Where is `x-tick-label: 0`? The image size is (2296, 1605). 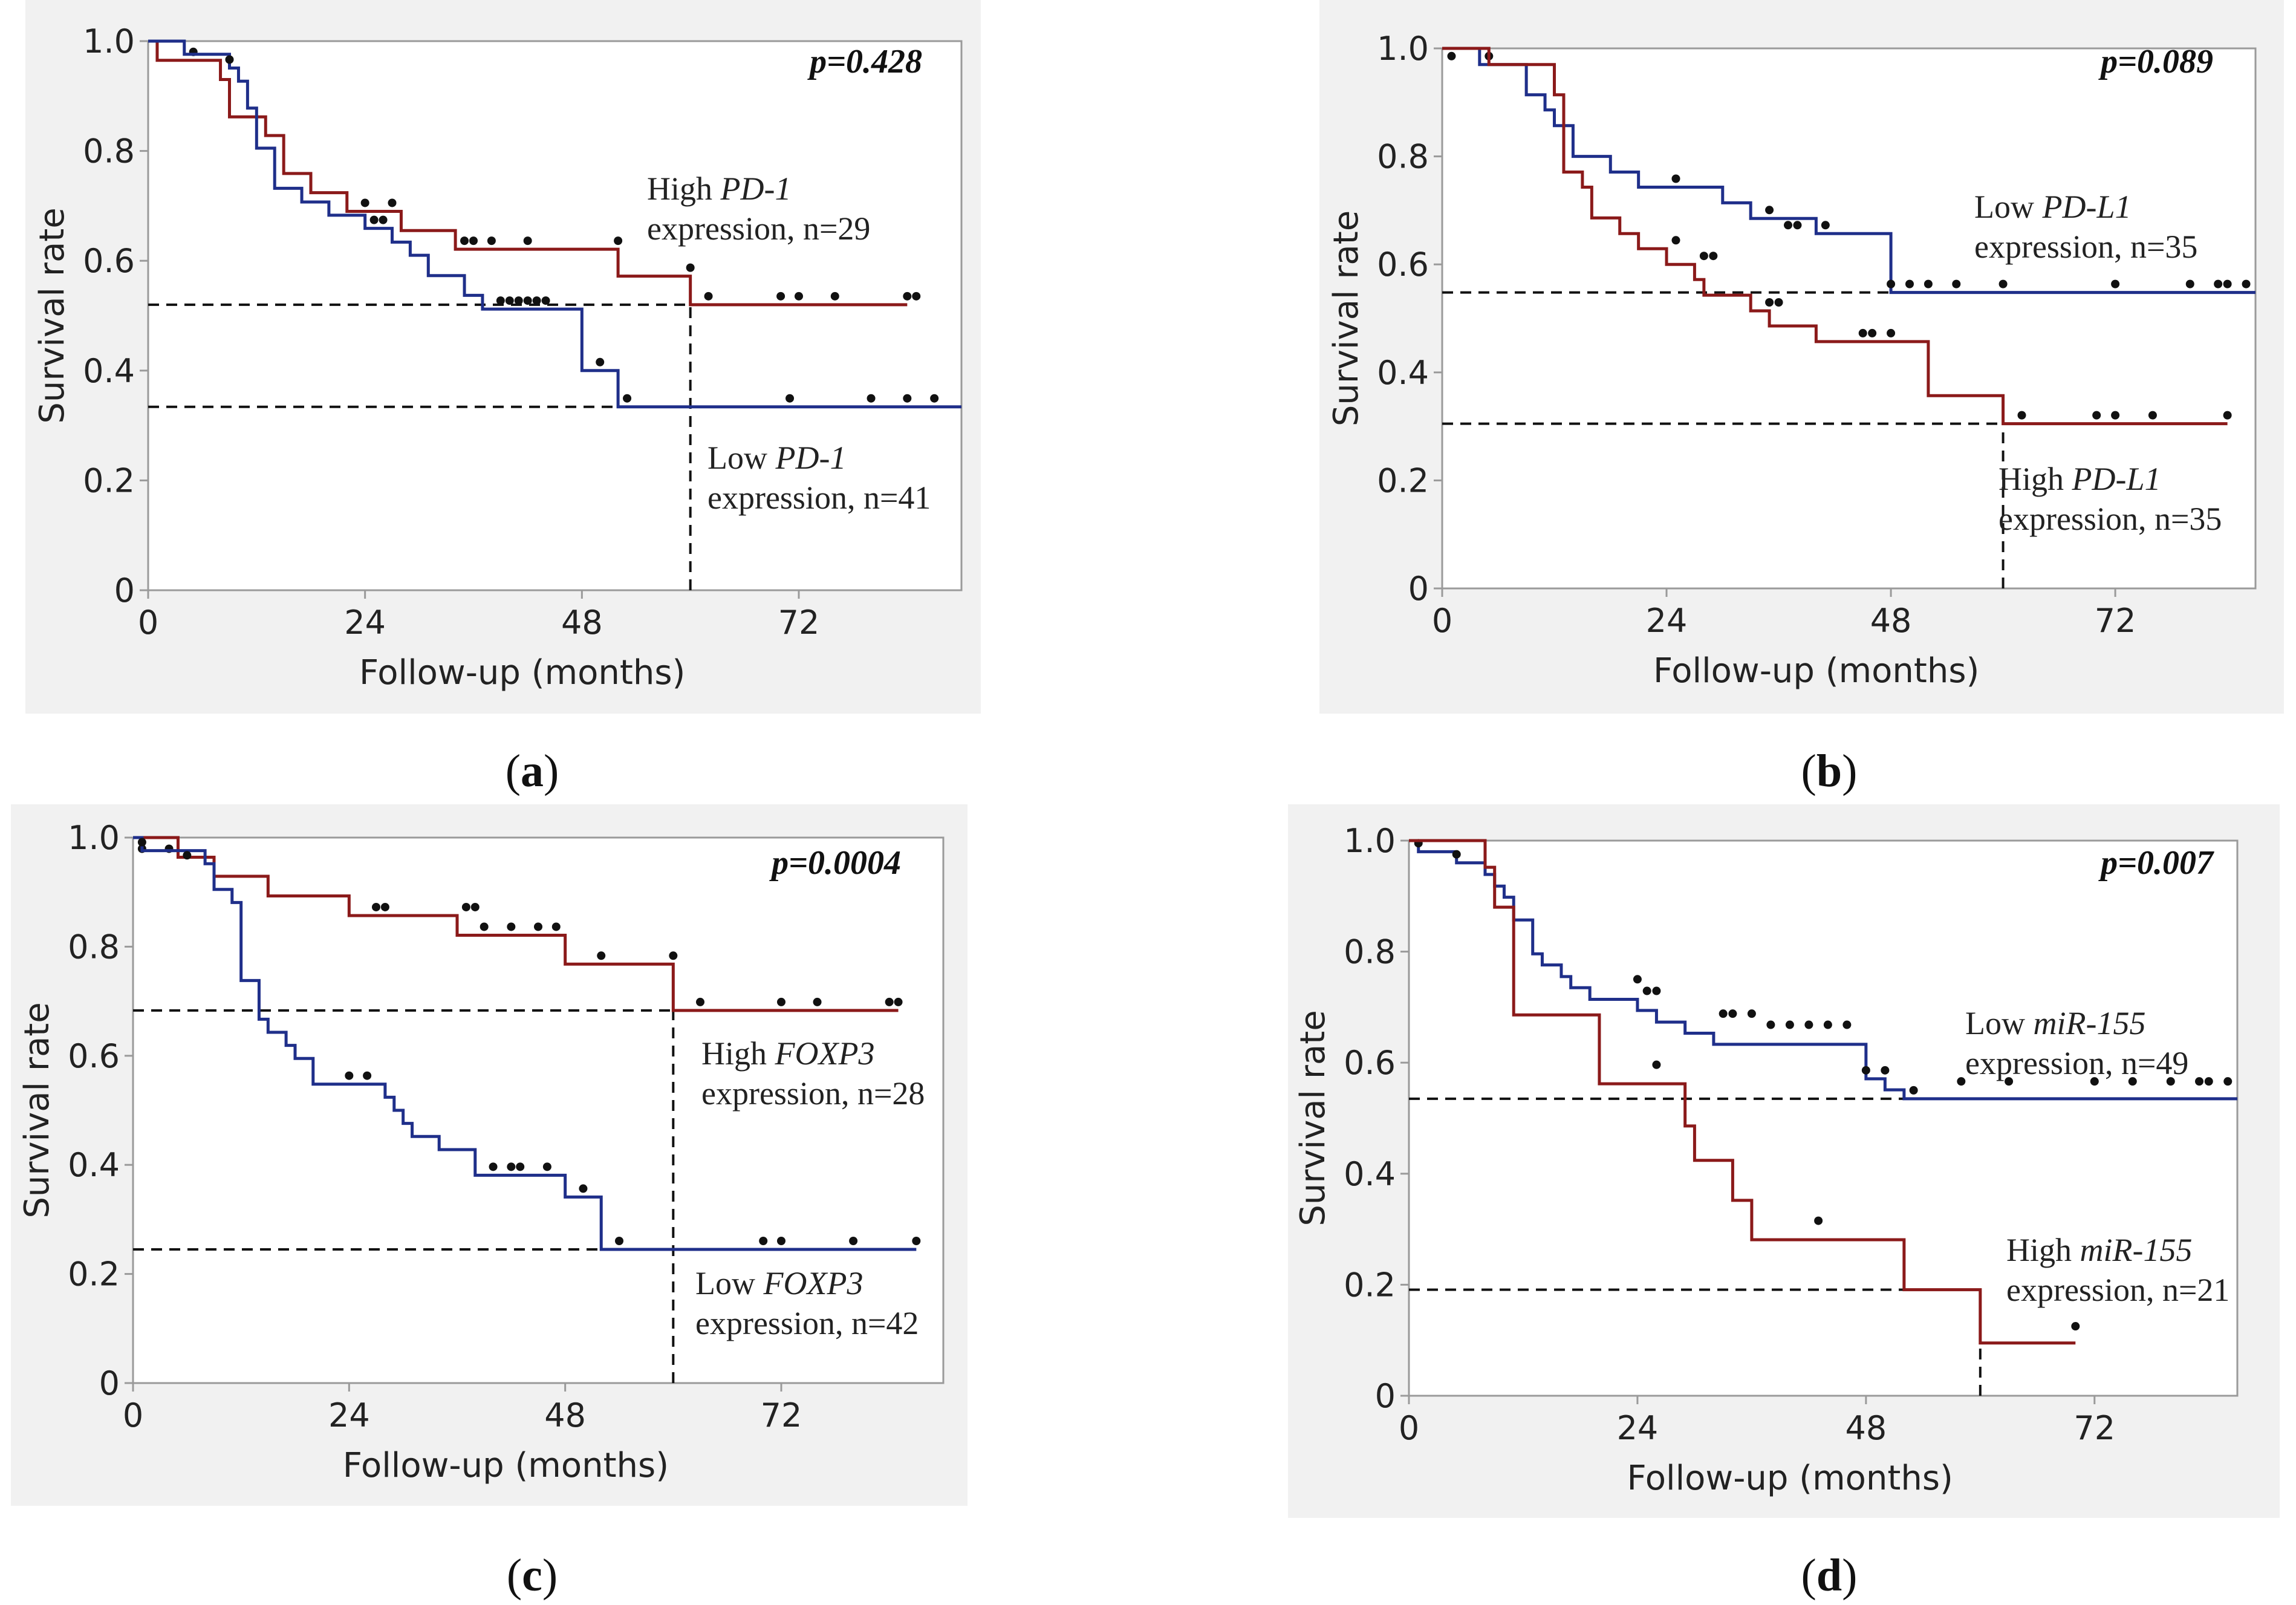 x-tick-label: 0 is located at coordinates (1409, 1428).